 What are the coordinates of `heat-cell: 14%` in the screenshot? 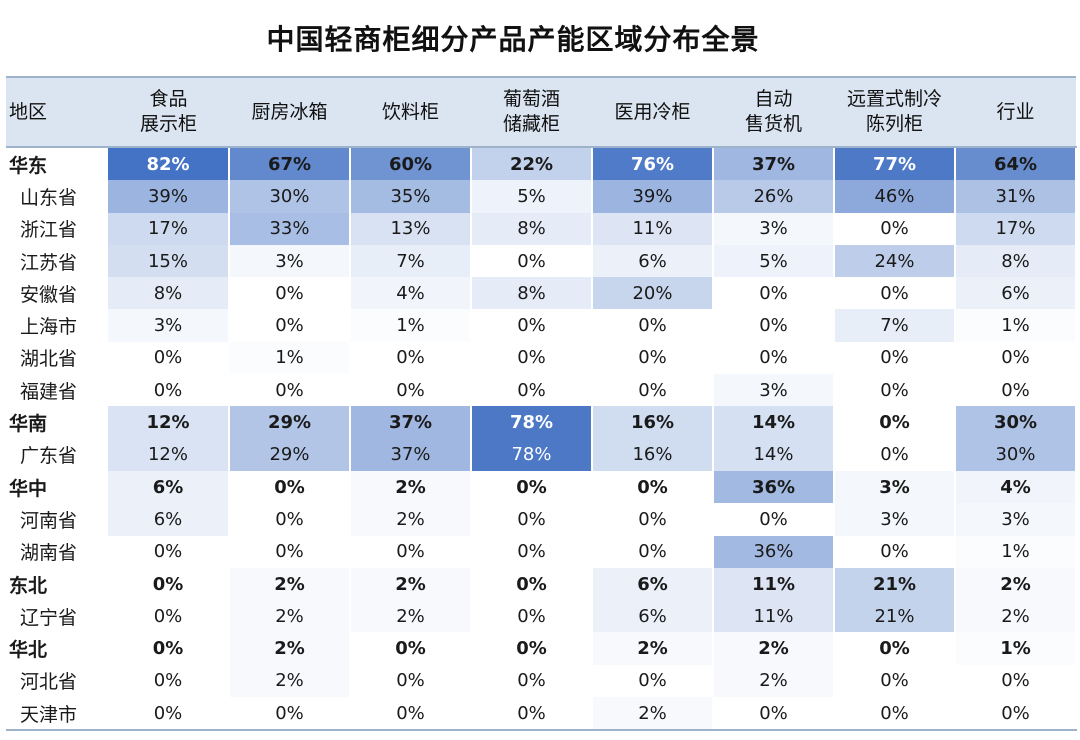 It's located at (774, 422).